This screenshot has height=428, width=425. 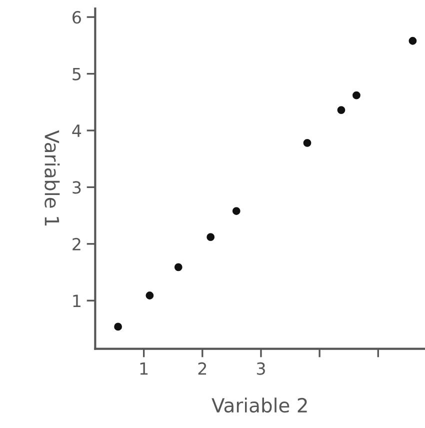 What do you see at coordinates (259, 405) in the screenshot?
I see `x-axis-title: Variable 2` at bounding box center [259, 405].